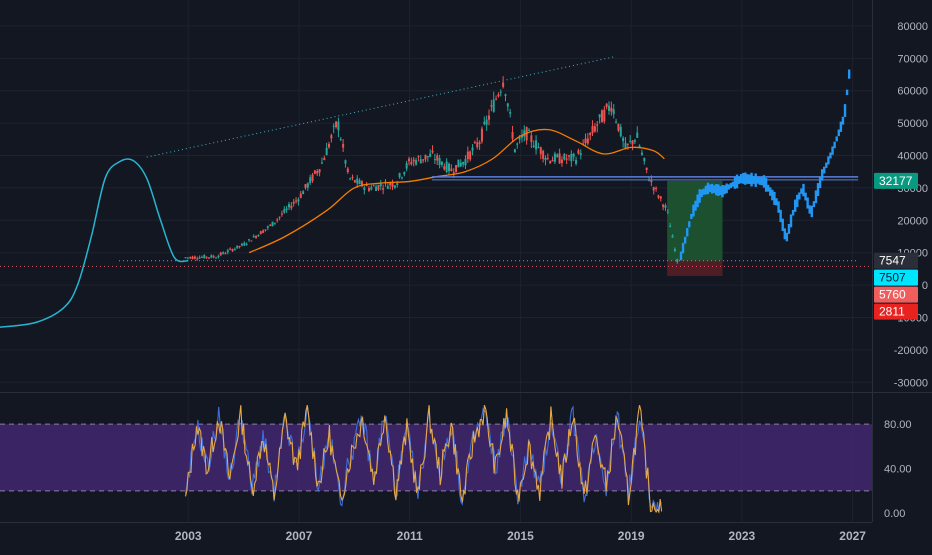 This screenshot has width=932, height=555. I want to click on price-axis-label: 50000, so click(912, 124).